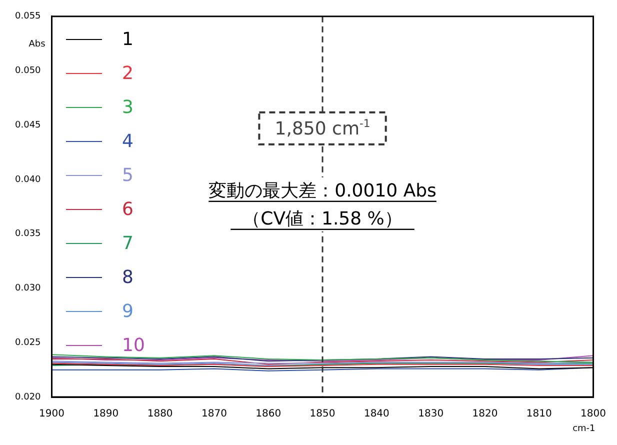 Image resolution: width=617 pixels, height=445 pixels. Describe the element at coordinates (269, 414) in the screenshot. I see `x-tick-label: 1860` at that location.